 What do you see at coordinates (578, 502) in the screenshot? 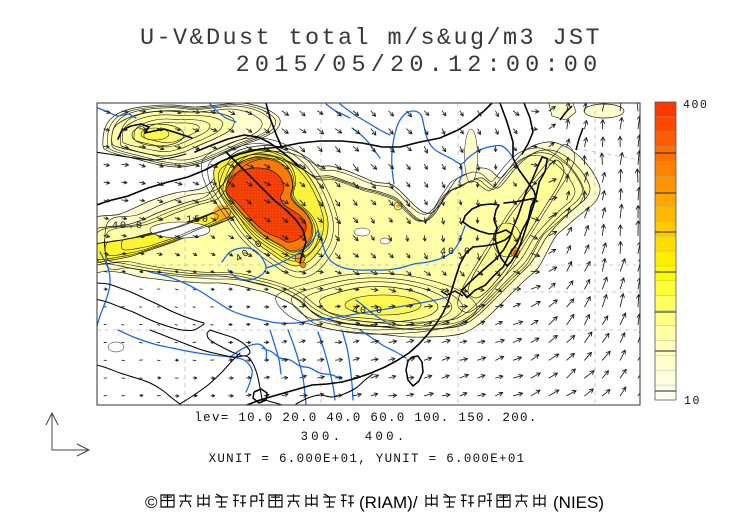
I see `svg-text: (NIES)` at bounding box center [578, 502].